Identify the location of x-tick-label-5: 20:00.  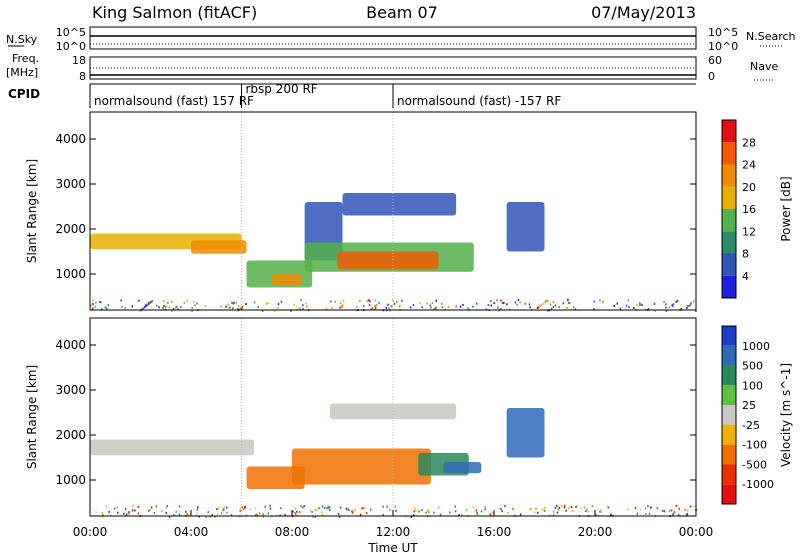
(595, 532).